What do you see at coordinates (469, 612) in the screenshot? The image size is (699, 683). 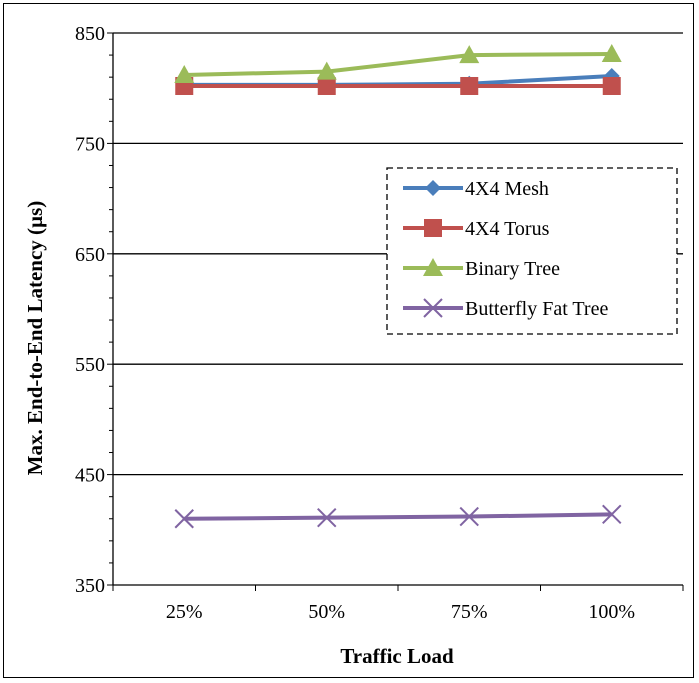 I see `x-tick-label: 75%` at bounding box center [469, 612].